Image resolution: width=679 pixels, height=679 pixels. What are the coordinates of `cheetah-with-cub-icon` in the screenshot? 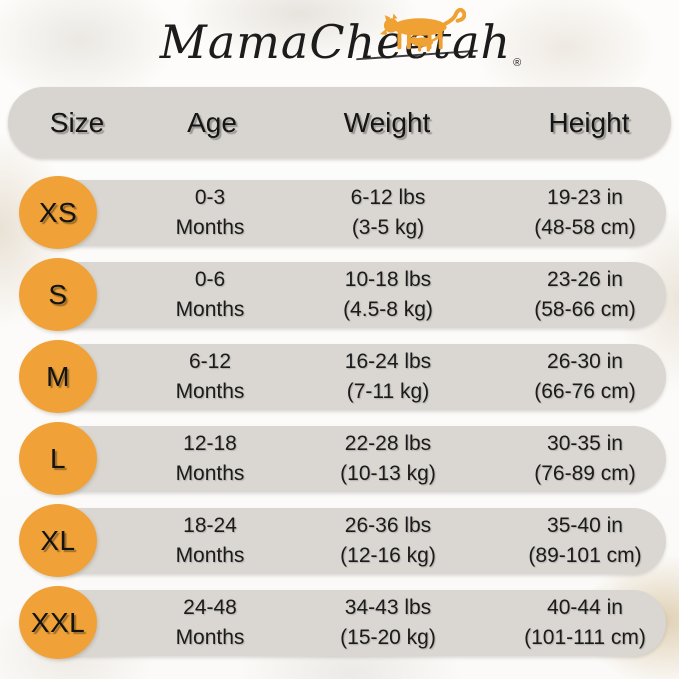 It's located at (422, 30).